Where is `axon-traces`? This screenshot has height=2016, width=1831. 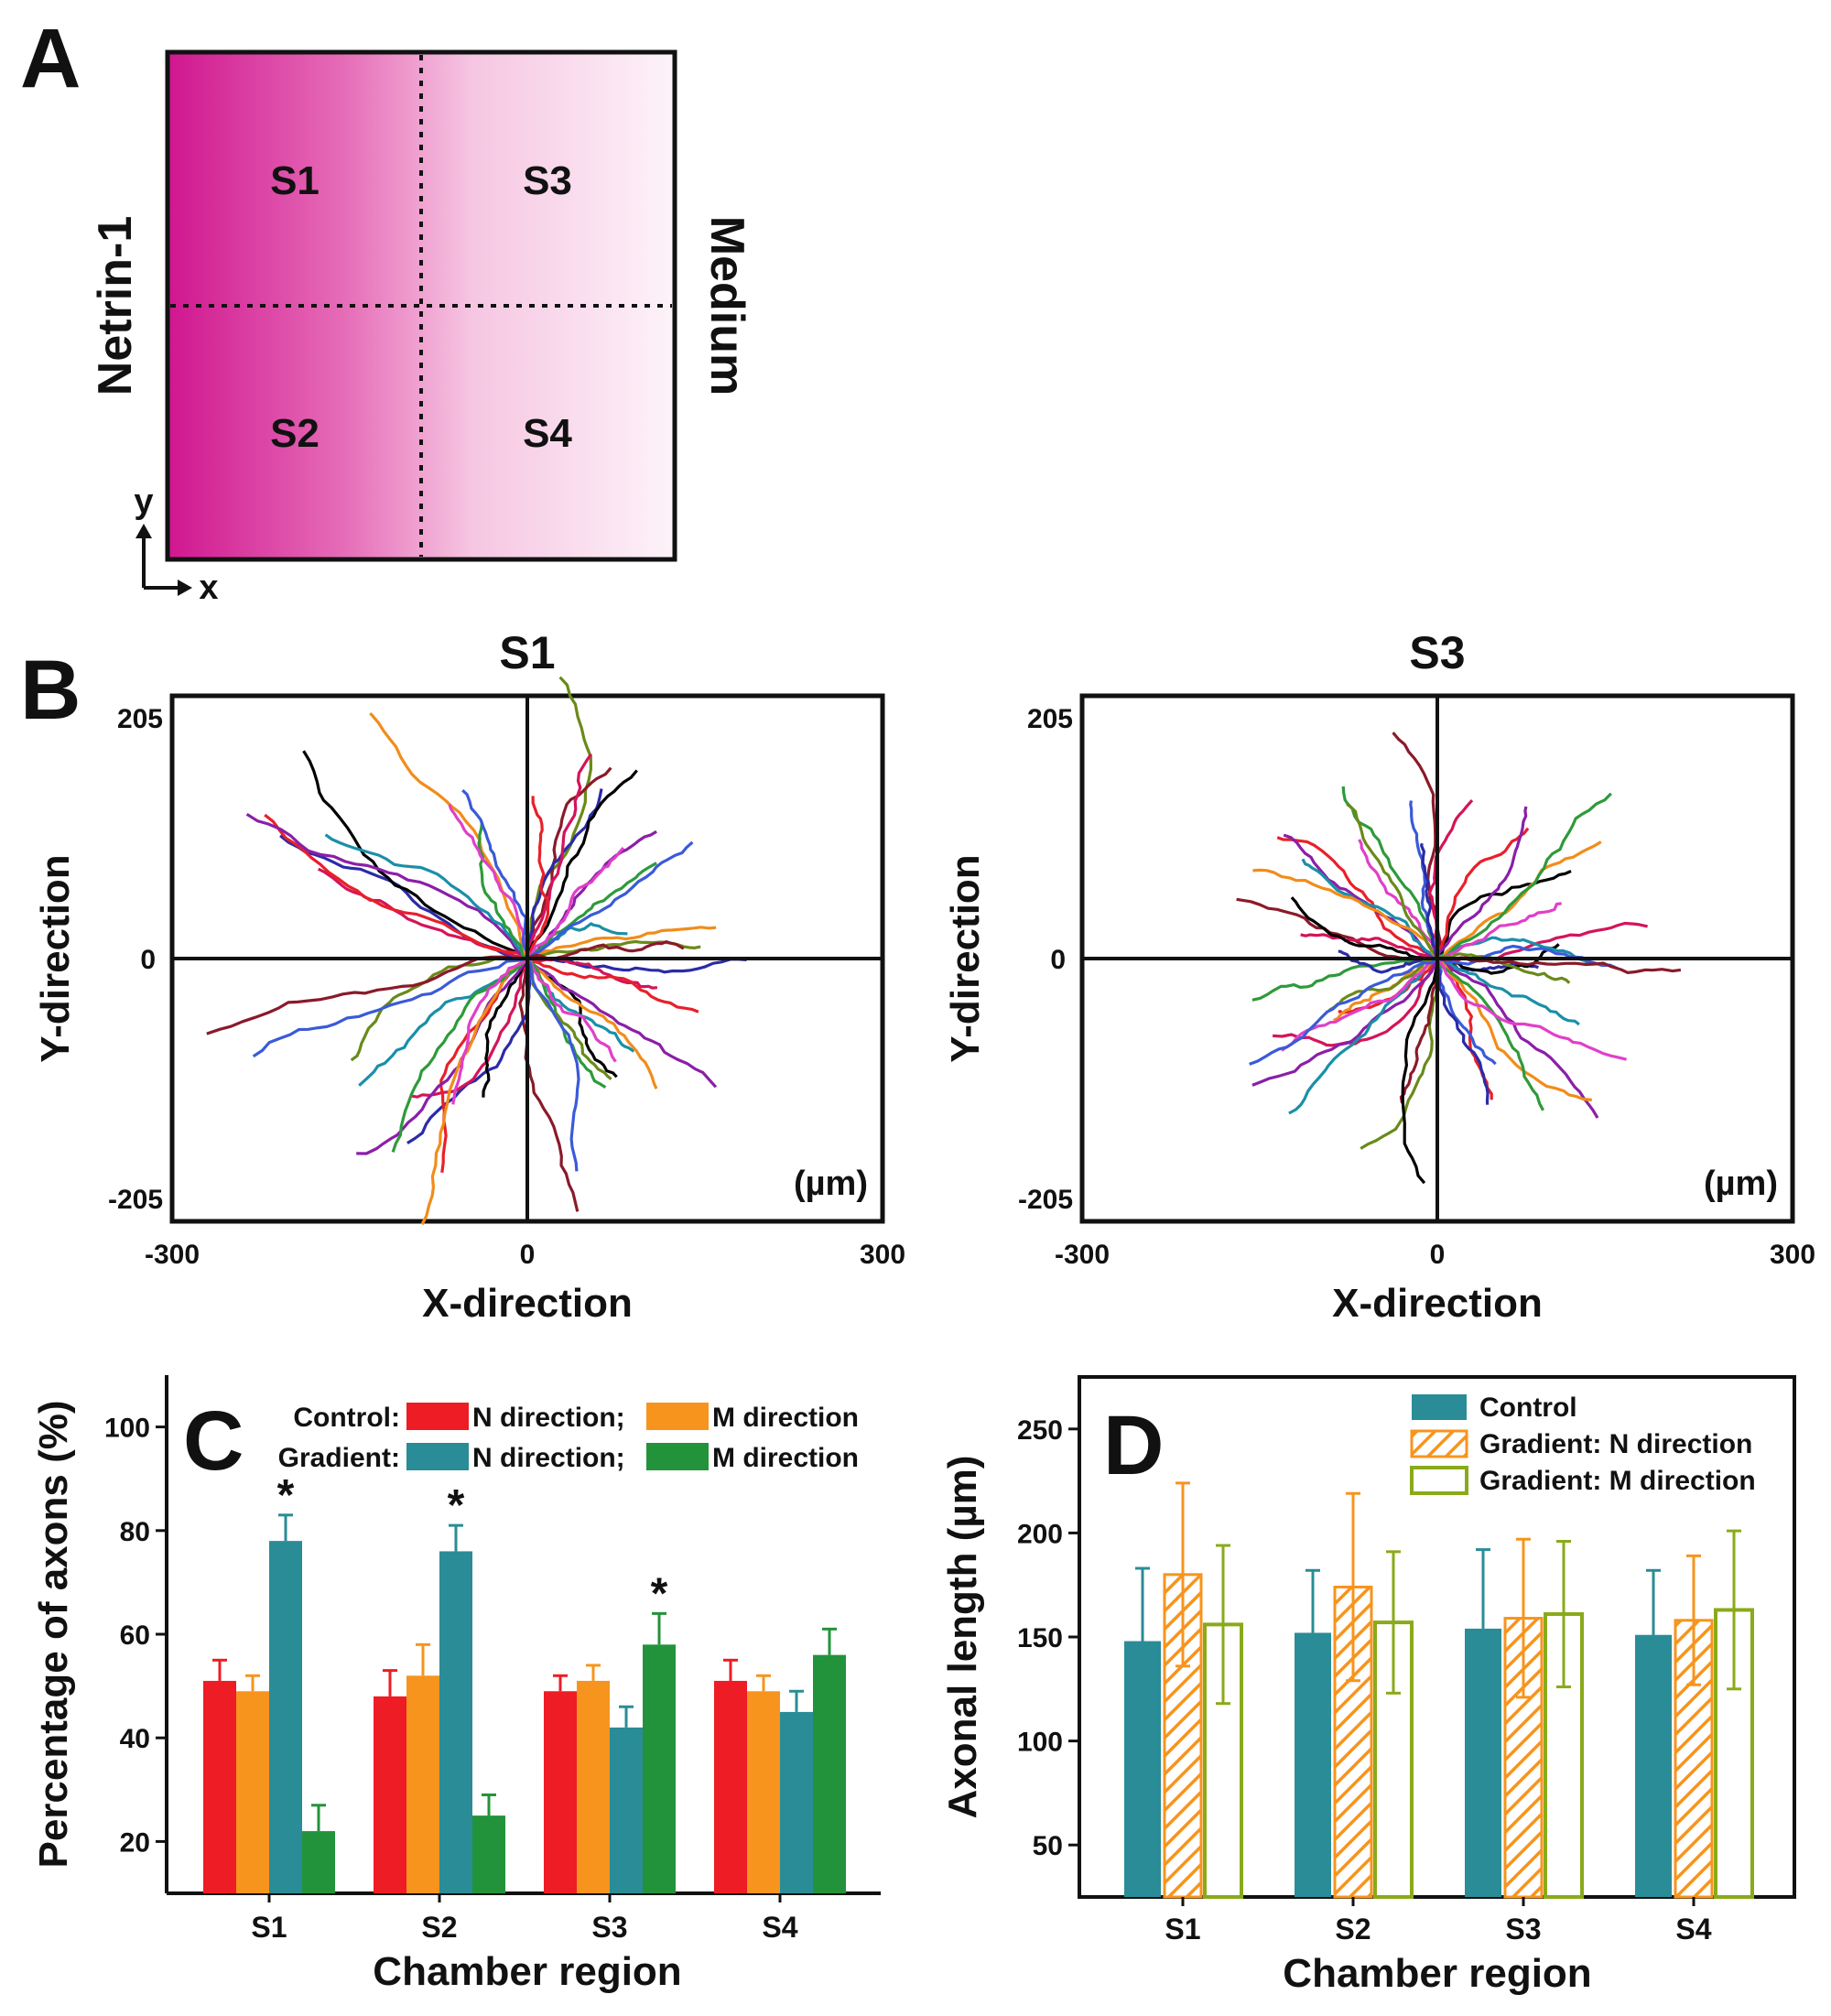 axon-traces is located at coordinates (476, 951).